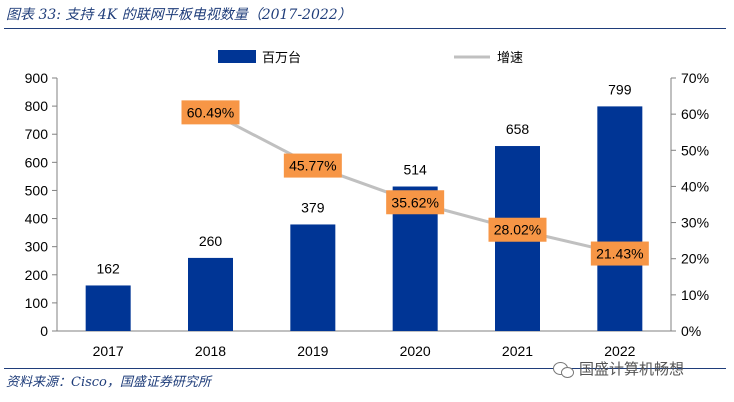 This screenshot has width=734, height=402. I want to click on right-tick-label: 0%, so click(691, 331).